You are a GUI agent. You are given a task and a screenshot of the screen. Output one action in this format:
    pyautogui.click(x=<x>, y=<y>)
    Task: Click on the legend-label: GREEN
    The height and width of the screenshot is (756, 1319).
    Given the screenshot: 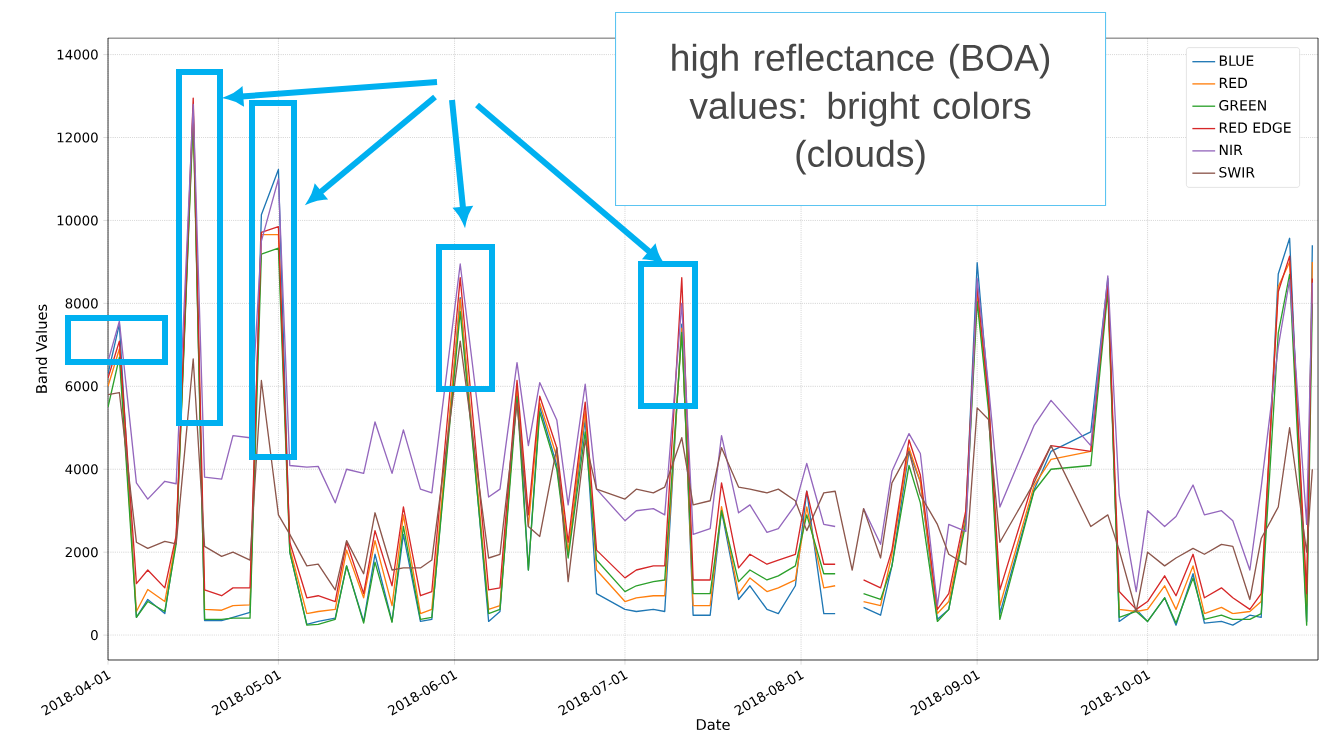 What is the action you would take?
    pyautogui.click(x=1242, y=105)
    